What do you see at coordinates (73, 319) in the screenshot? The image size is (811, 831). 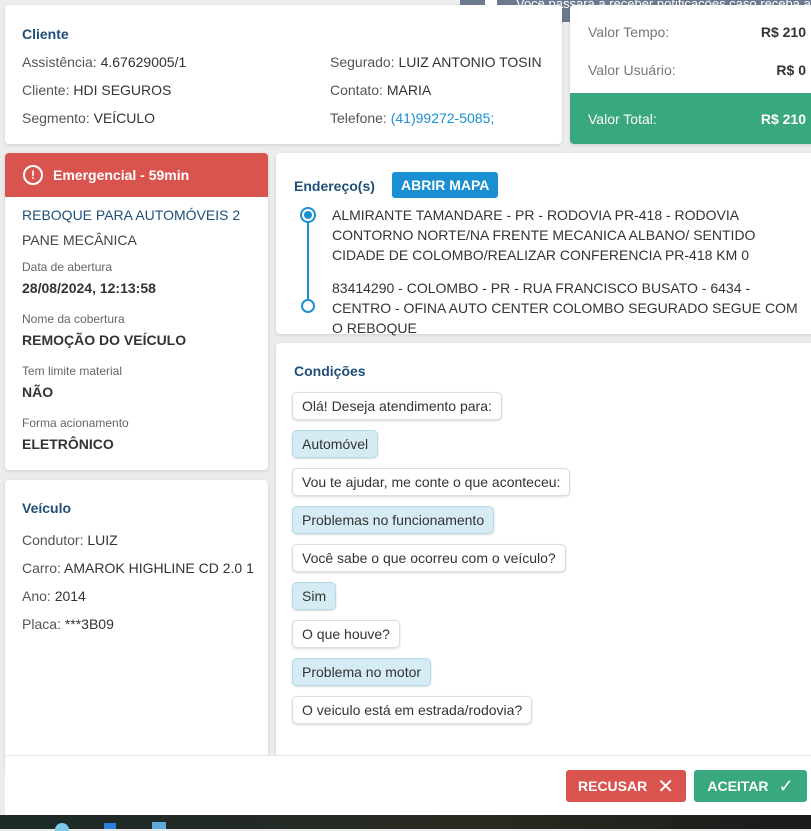 I see `field-label: Nome da cobertura` at bounding box center [73, 319].